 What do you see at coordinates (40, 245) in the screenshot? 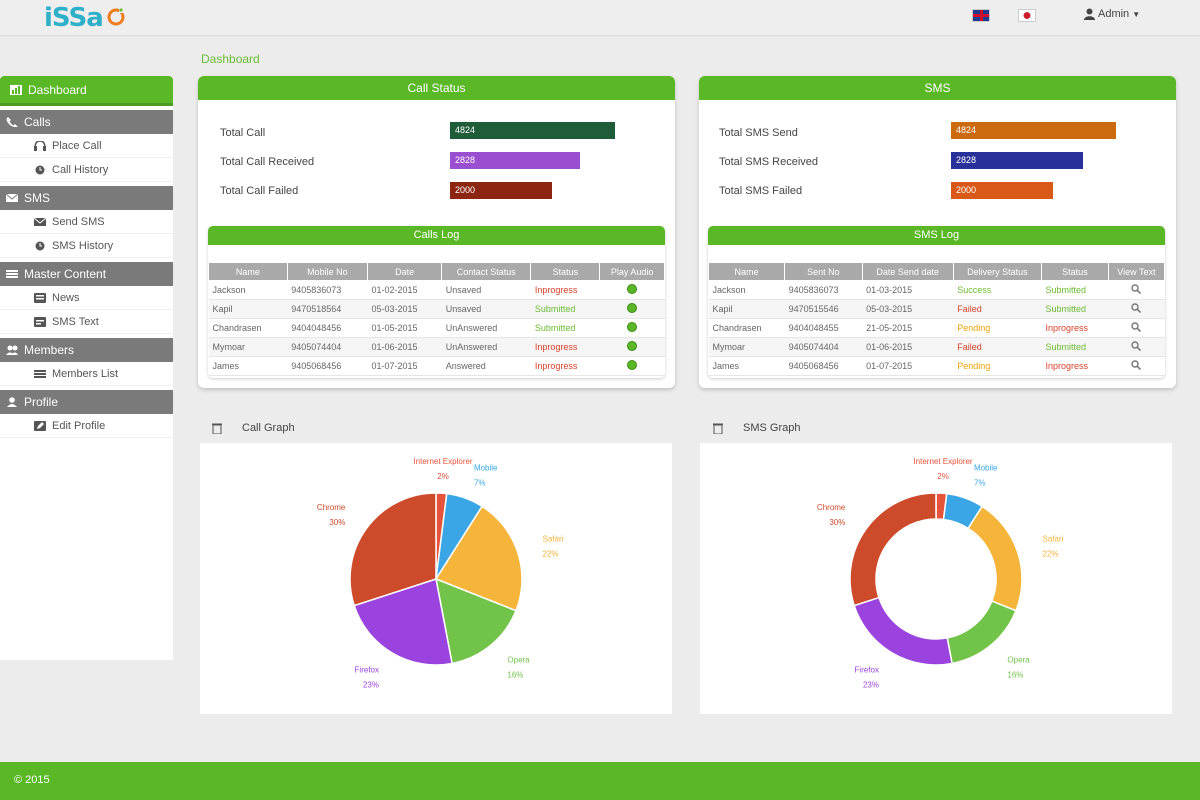
I see `history-icon` at bounding box center [40, 245].